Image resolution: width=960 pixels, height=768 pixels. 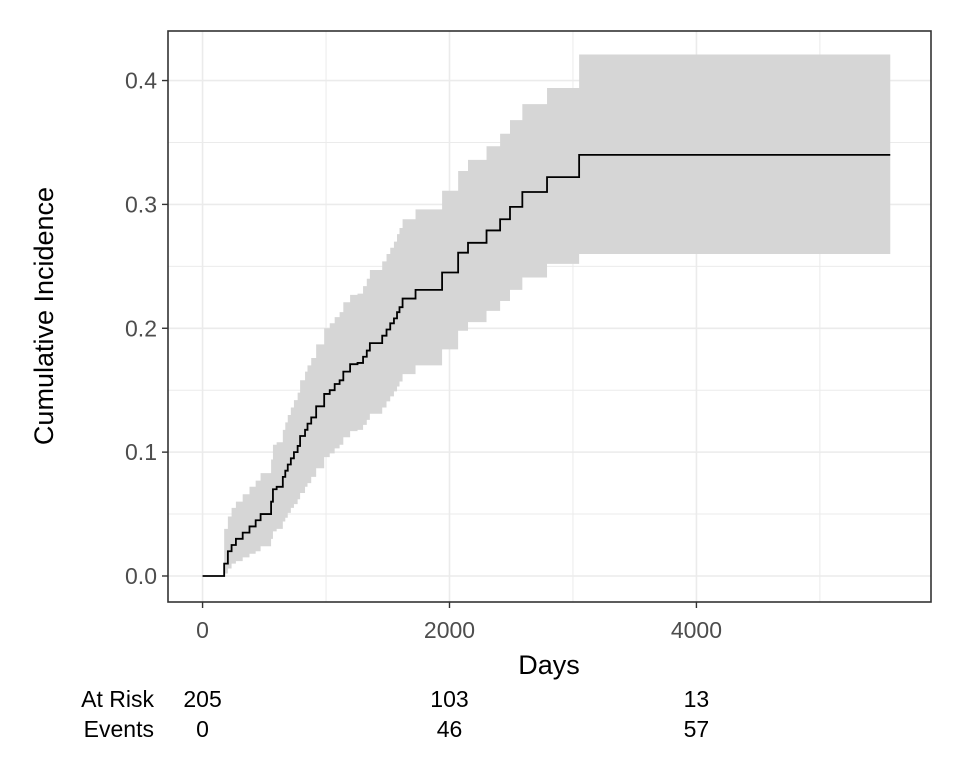 I want to click on x-tick-label: 0, so click(x=202, y=630).